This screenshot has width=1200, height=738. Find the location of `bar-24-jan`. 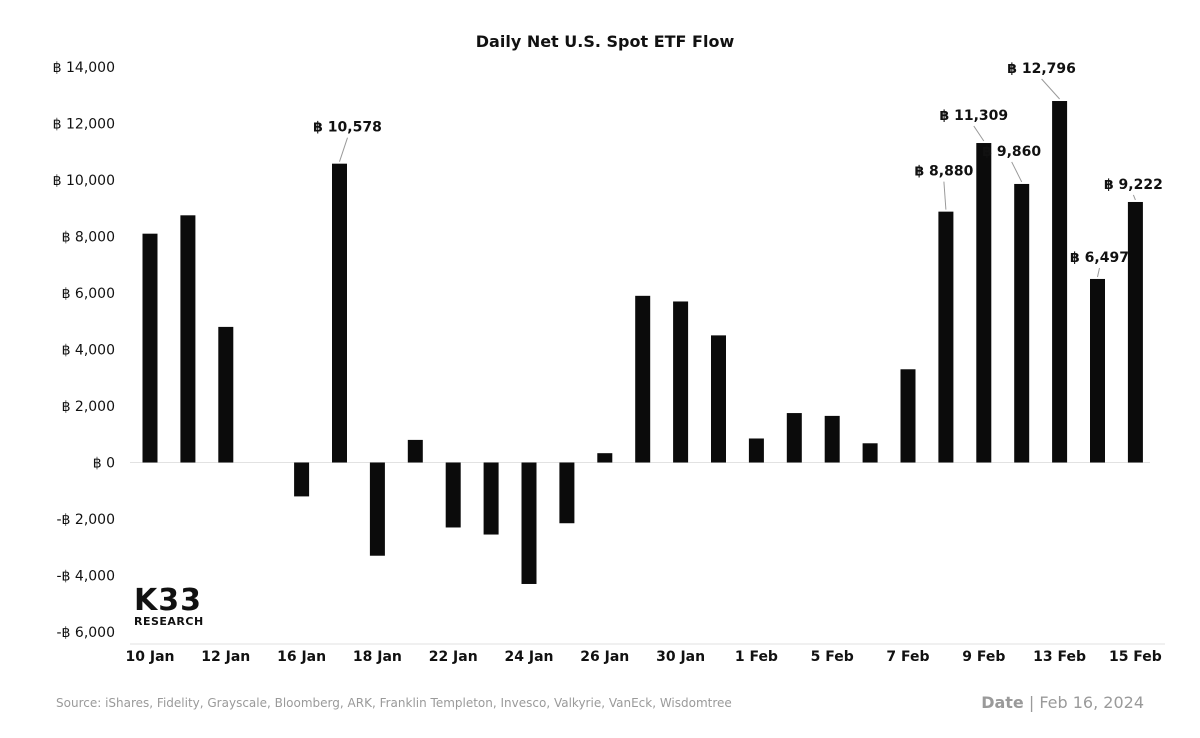

bar-24-jan is located at coordinates (529, 523).